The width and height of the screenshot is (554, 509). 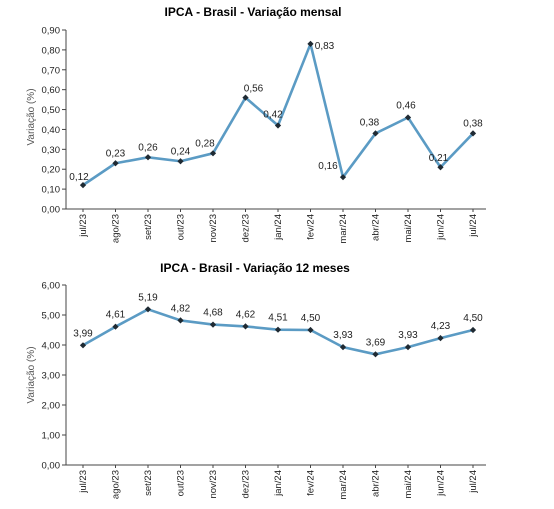 What do you see at coordinates (255, 268) in the screenshot?
I see `chart-title: IPCA - Brasil - Variação 12 meses` at bounding box center [255, 268].